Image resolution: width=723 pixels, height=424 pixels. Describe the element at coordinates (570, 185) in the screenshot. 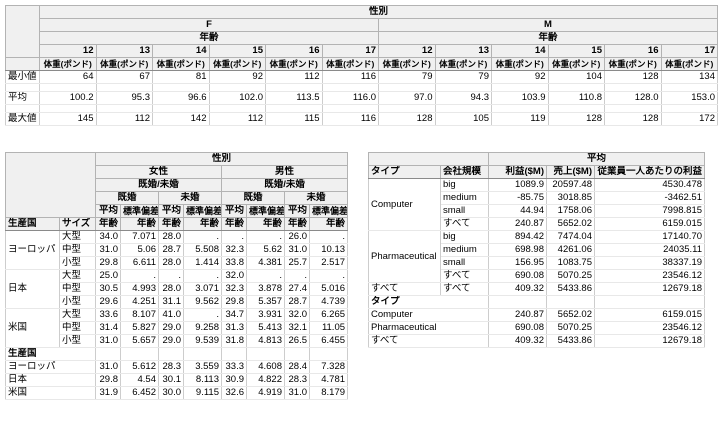

I see `value-cell: 20597.48` at that location.